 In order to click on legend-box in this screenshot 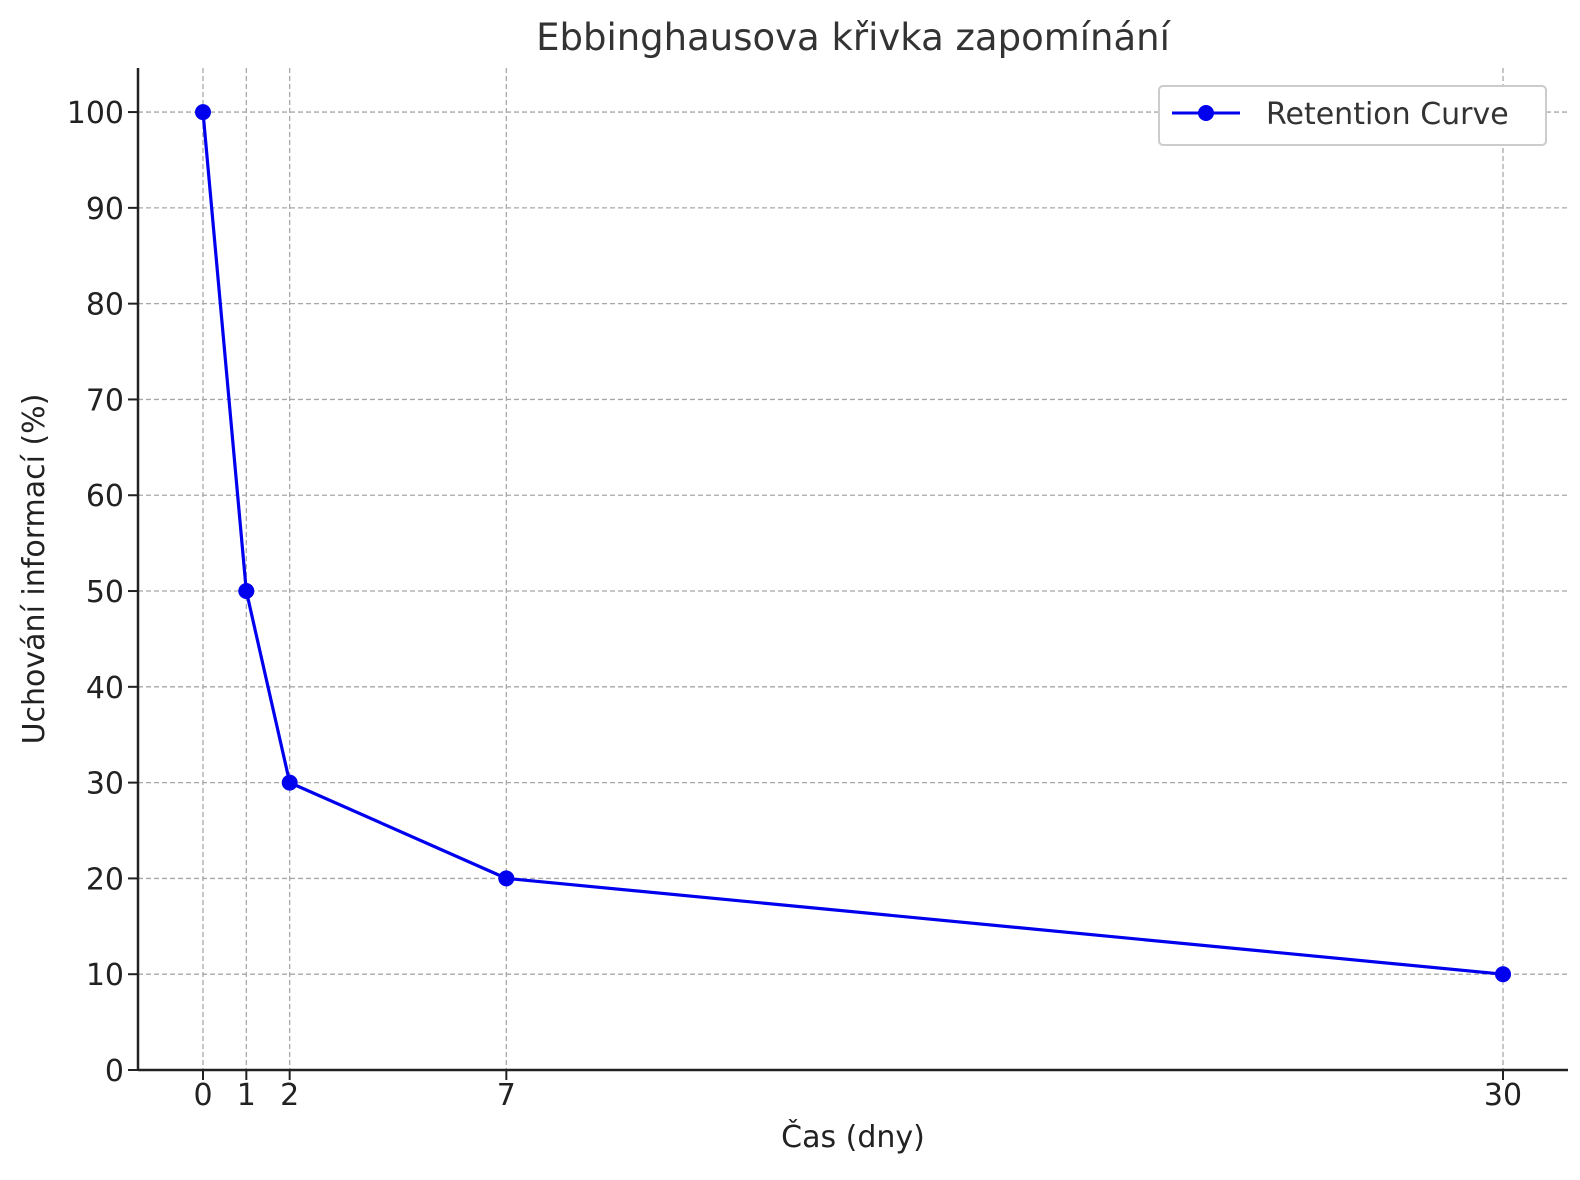, I will do `click(1352, 115)`.